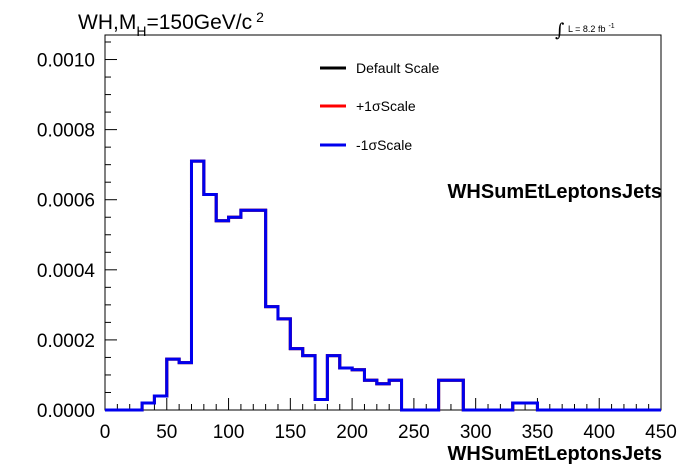 This screenshot has width=696, height=472. Describe the element at coordinates (555, 454) in the screenshot. I see `x-axis-label: WHSumEtLeptonsJets` at that location.